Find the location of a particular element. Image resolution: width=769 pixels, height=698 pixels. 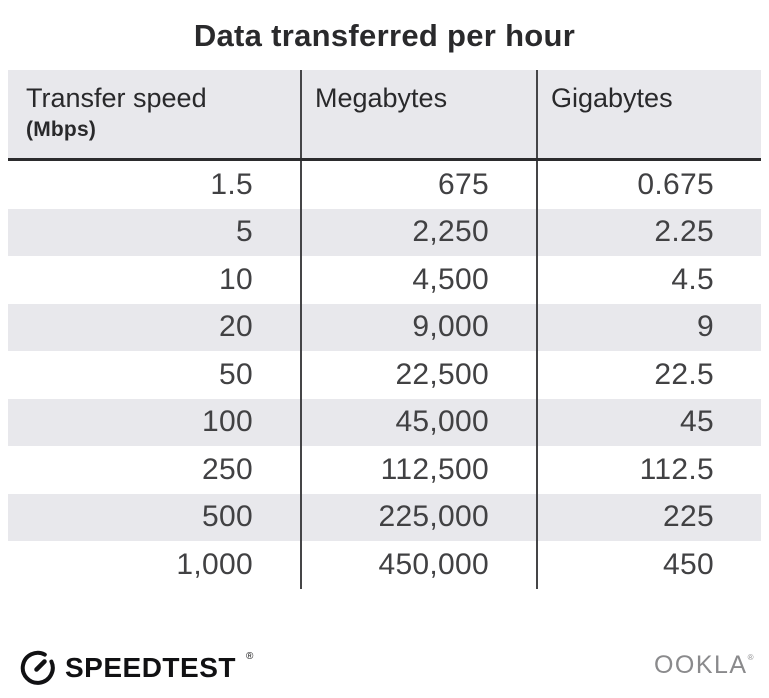

table-row: 5 2,250 2.25 is located at coordinates (384, 232).